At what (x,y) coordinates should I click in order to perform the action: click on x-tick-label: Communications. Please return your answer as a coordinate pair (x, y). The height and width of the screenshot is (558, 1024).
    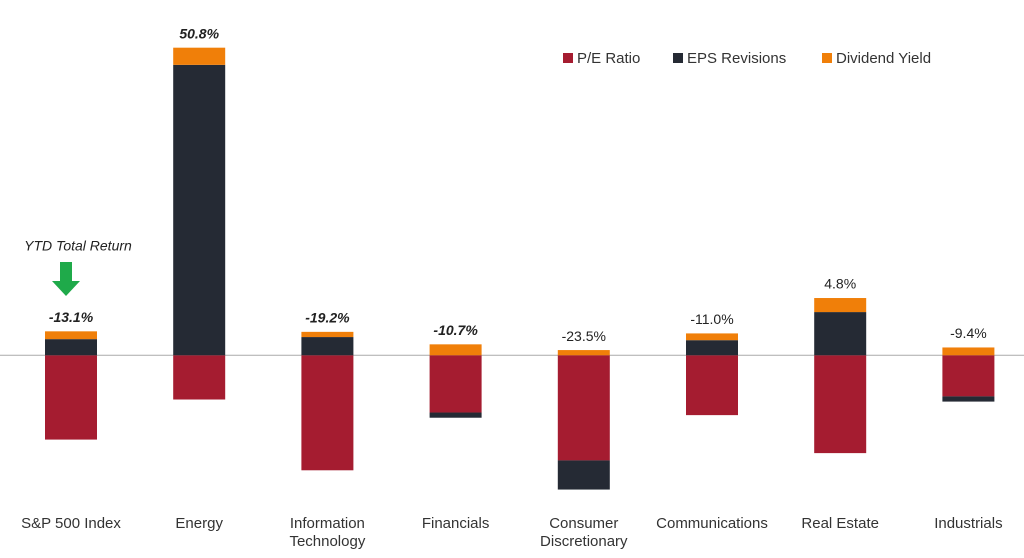
    Looking at the image, I should click on (712, 523).